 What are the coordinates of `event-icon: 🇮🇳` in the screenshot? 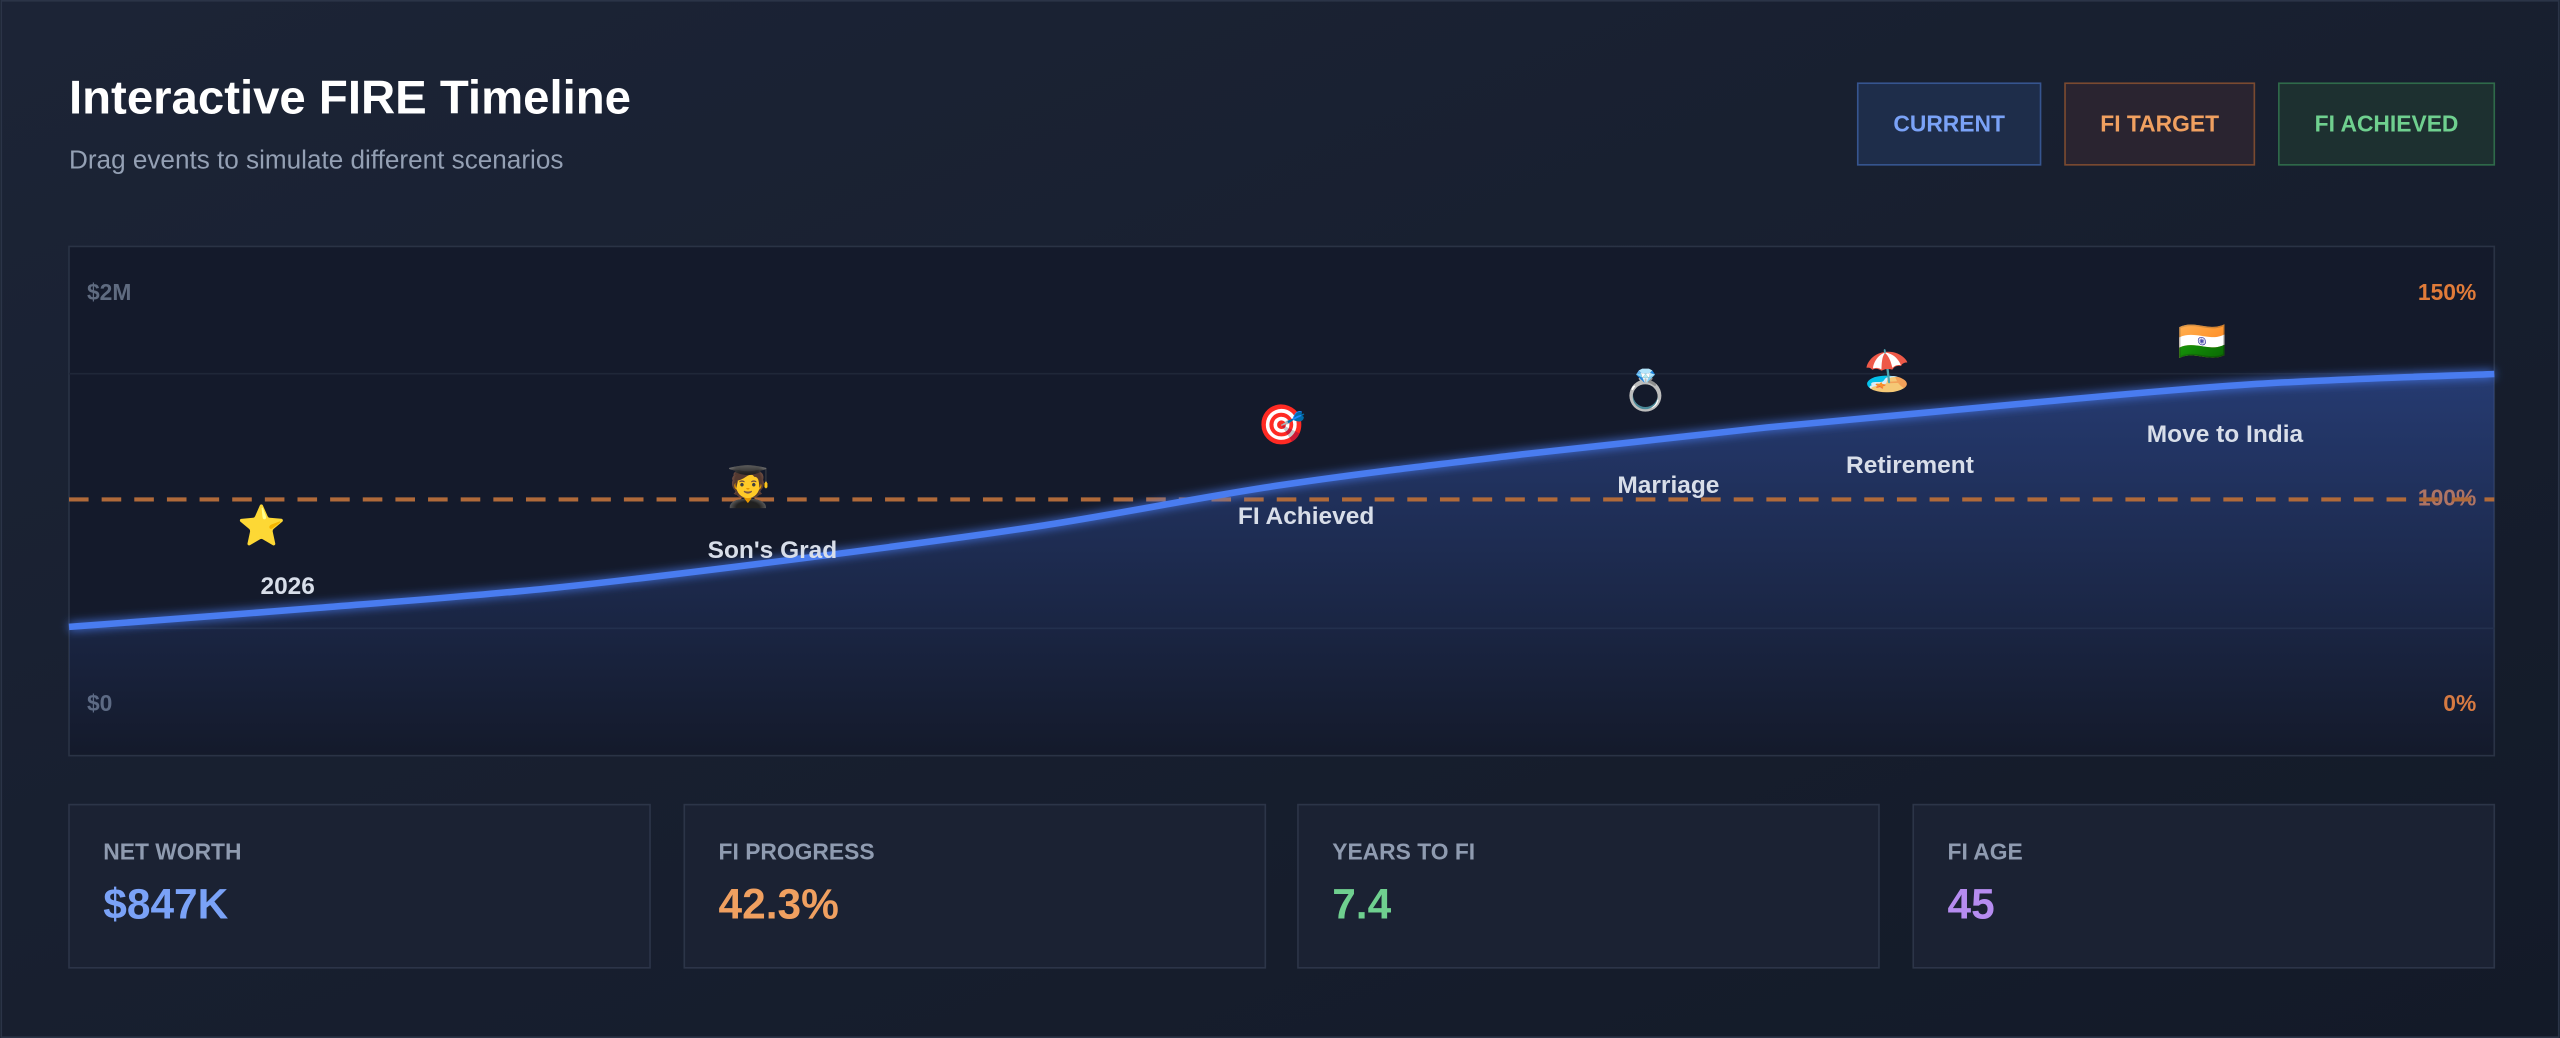 It's located at (2202, 342).